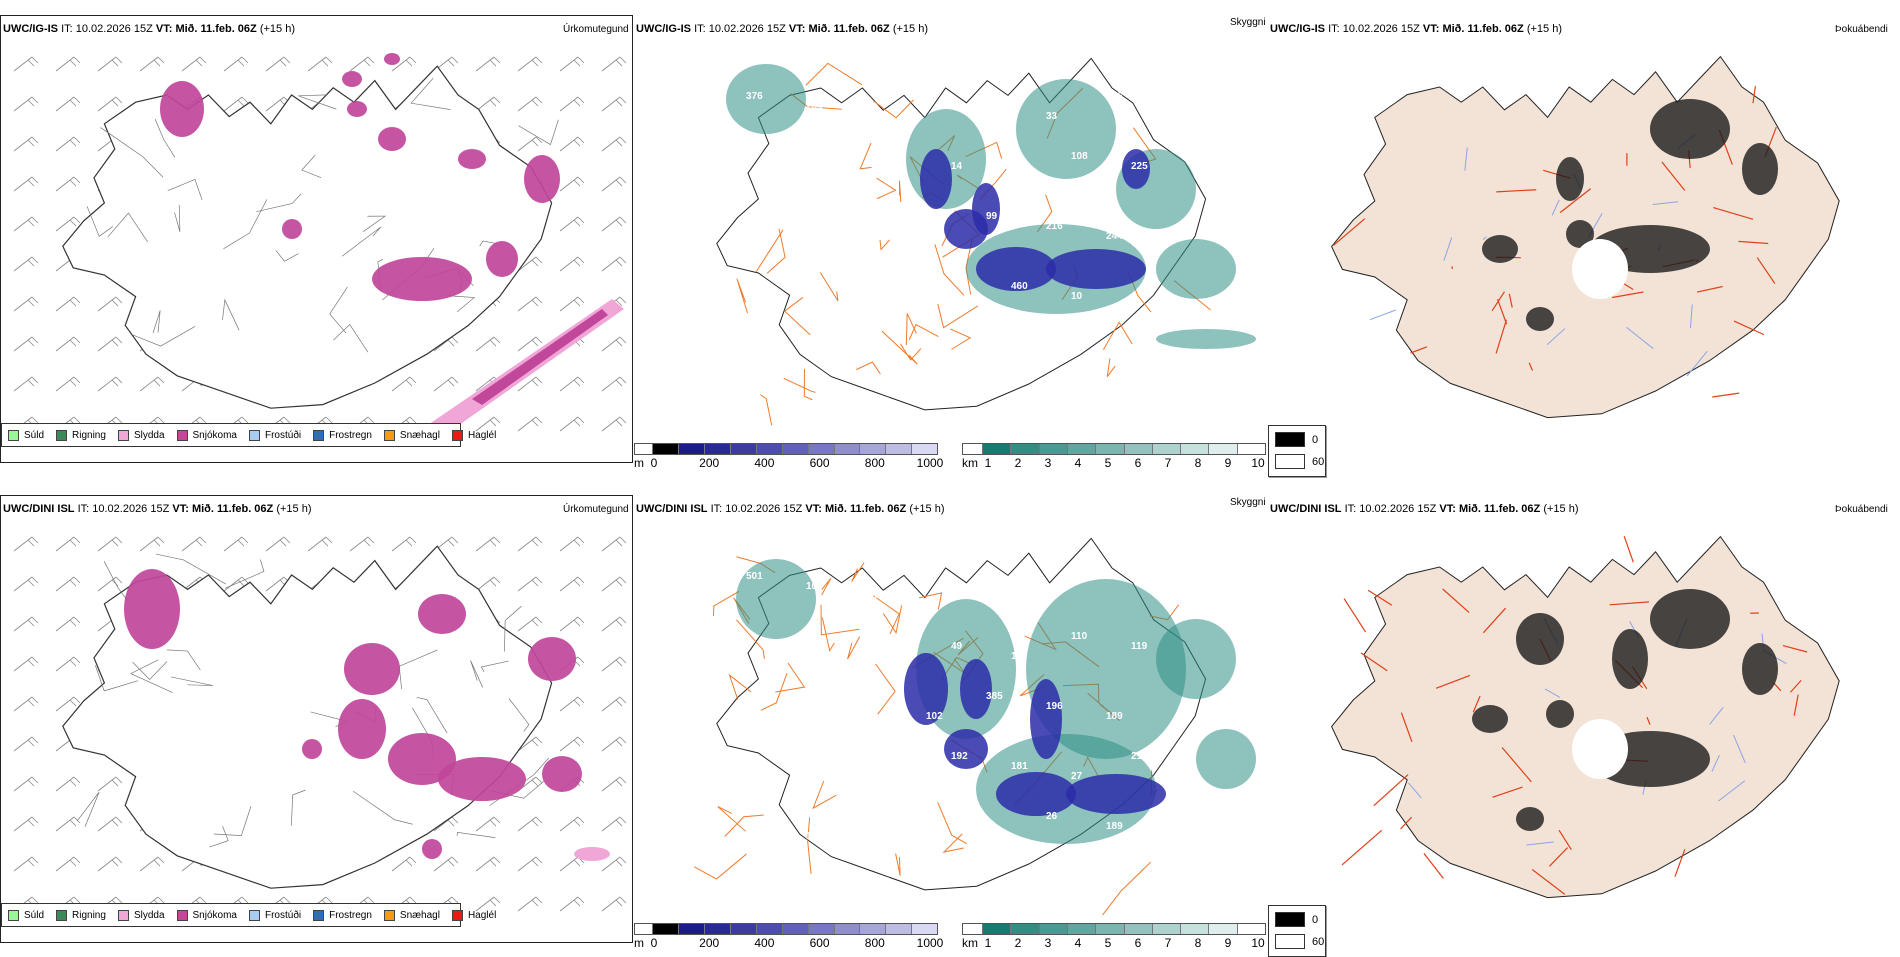 The height and width of the screenshot is (957, 1900). Describe the element at coordinates (1018, 943) in the screenshot. I see `colorbar-tick-label: 2` at that location.